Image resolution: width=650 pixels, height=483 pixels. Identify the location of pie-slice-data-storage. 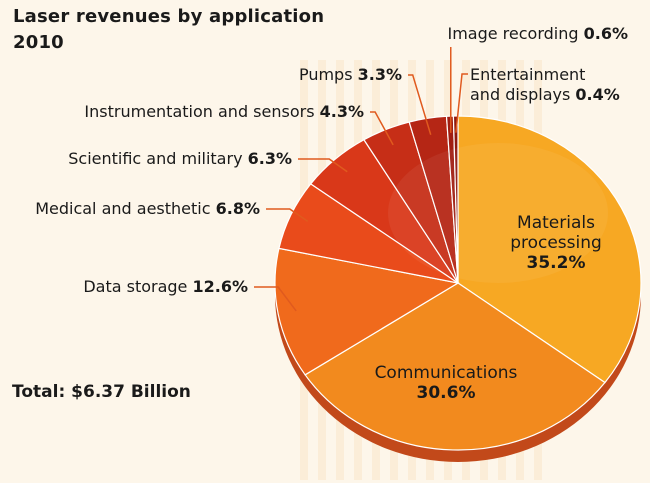
(367, 311).